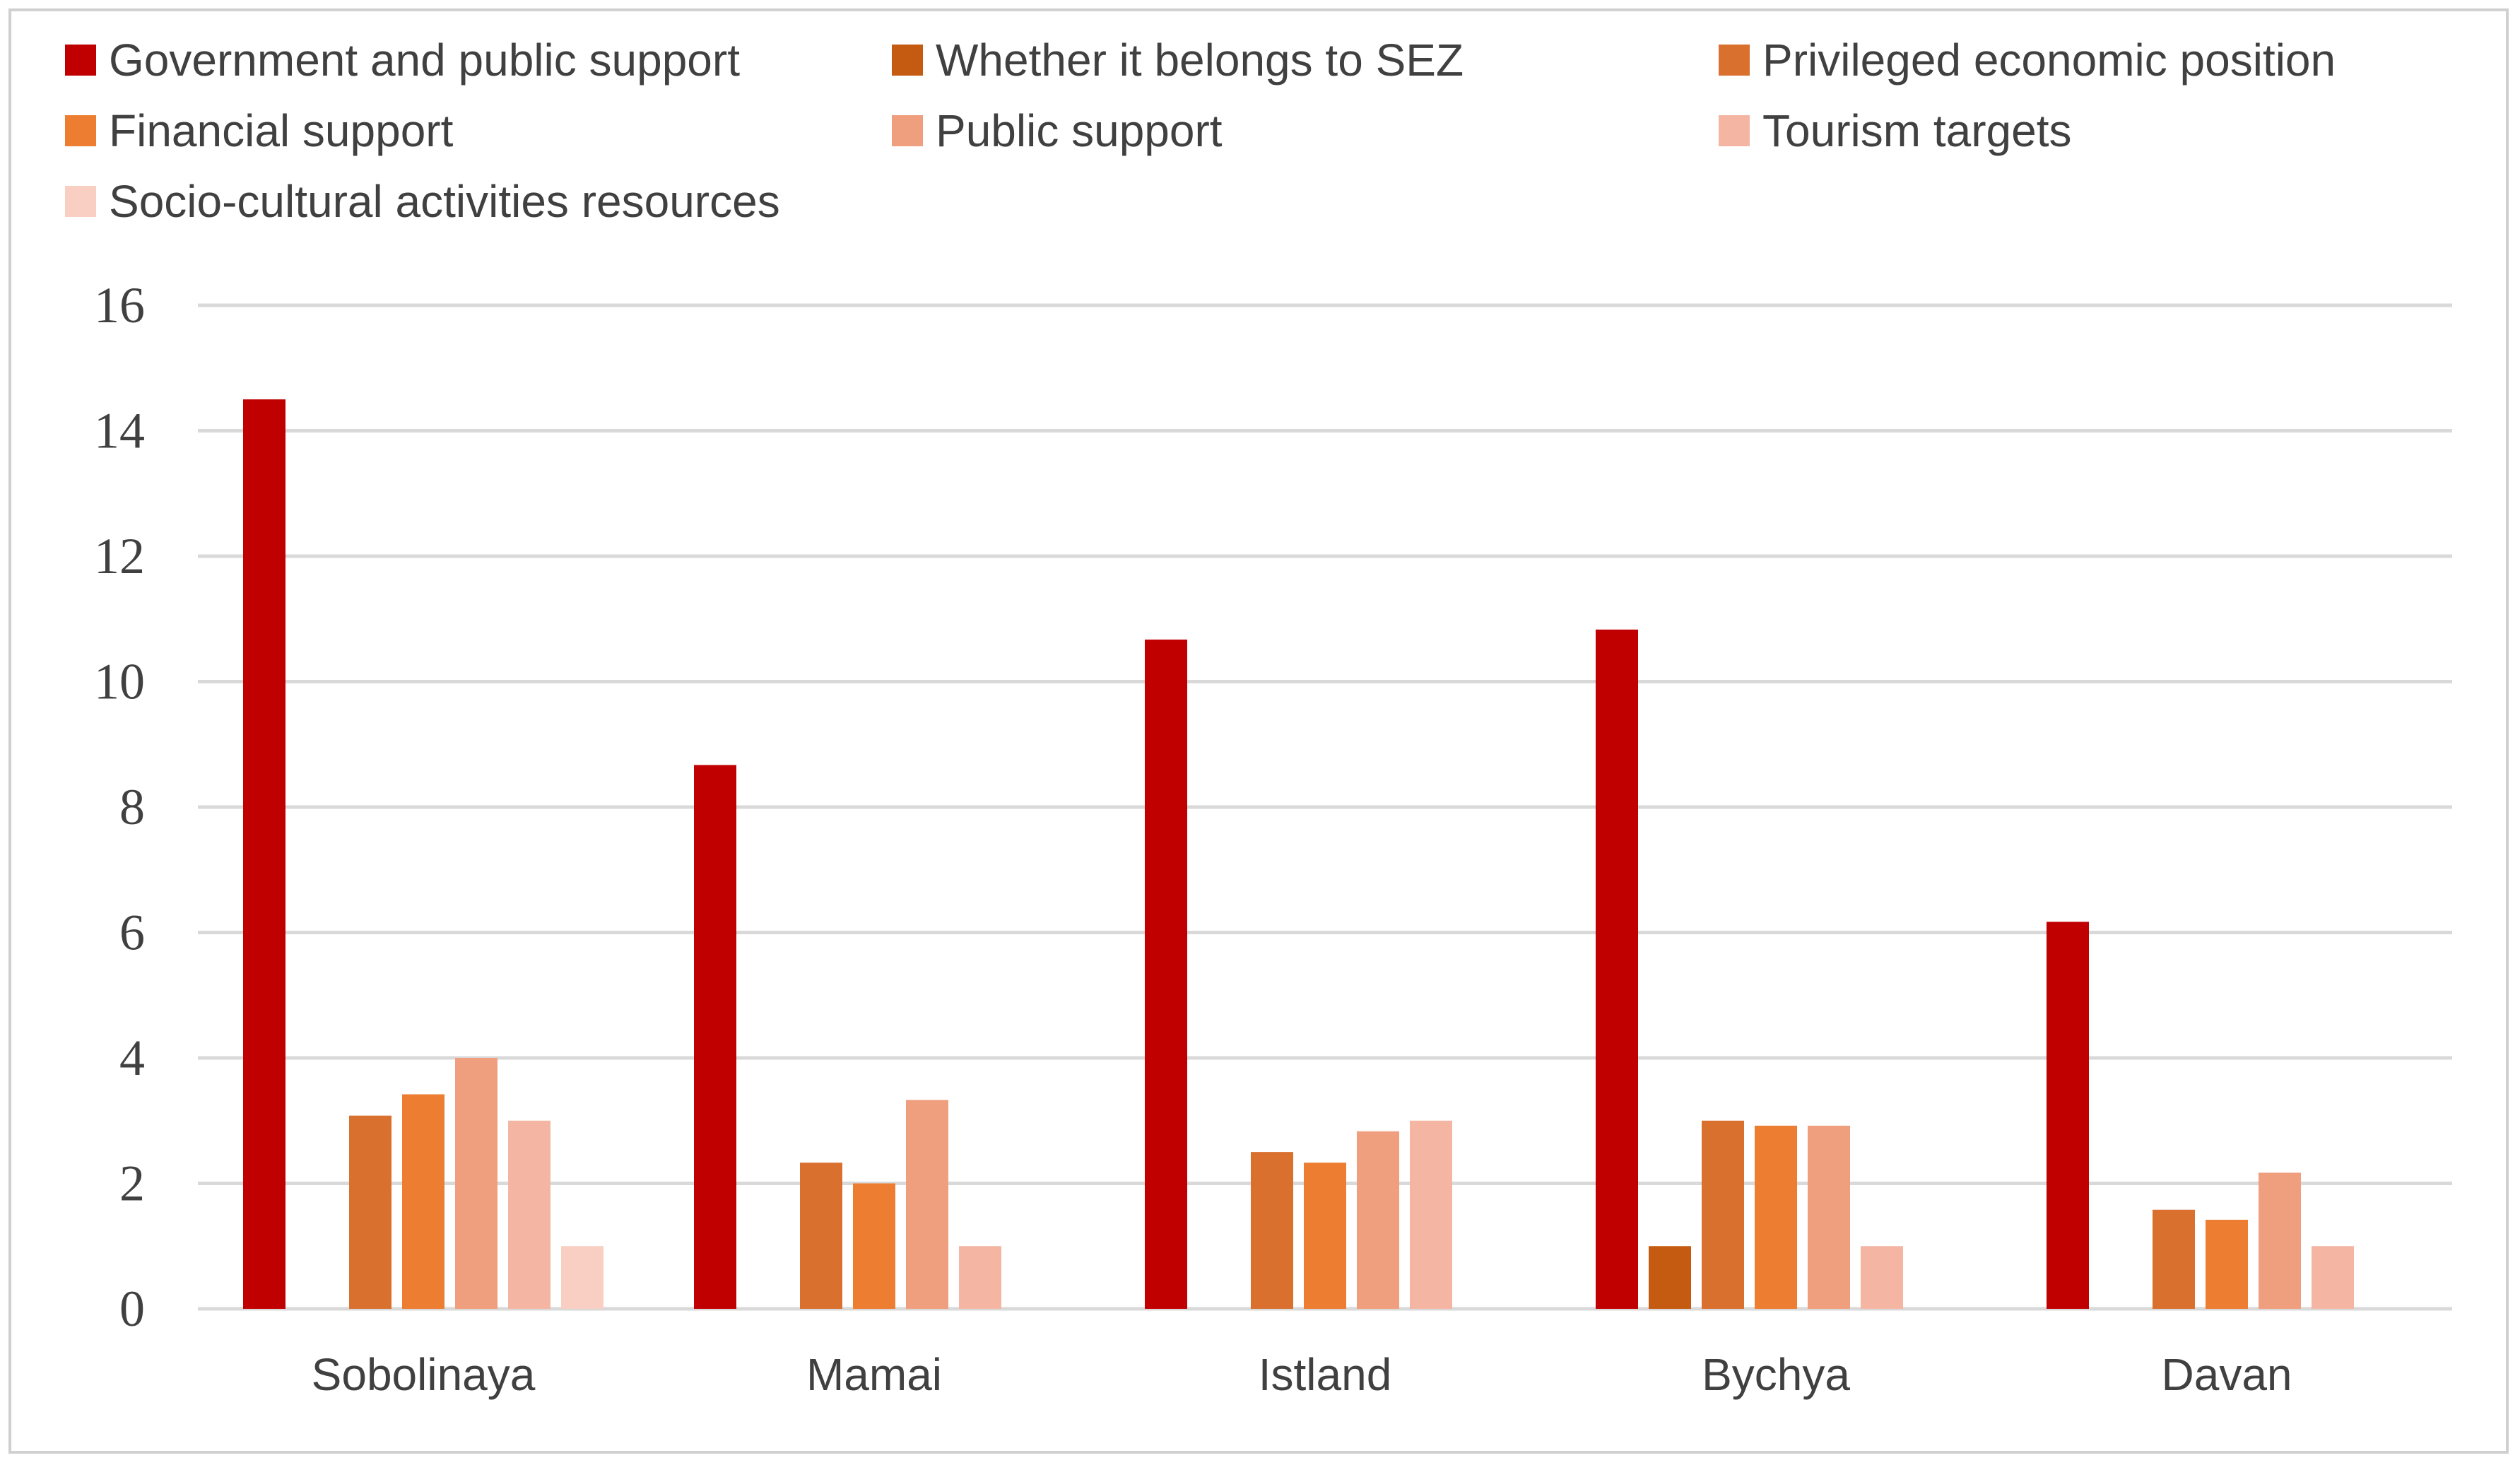 The image size is (2520, 1465). Describe the element at coordinates (2227, 1375) in the screenshot. I see `x-tick-label-davan: Davan` at that location.